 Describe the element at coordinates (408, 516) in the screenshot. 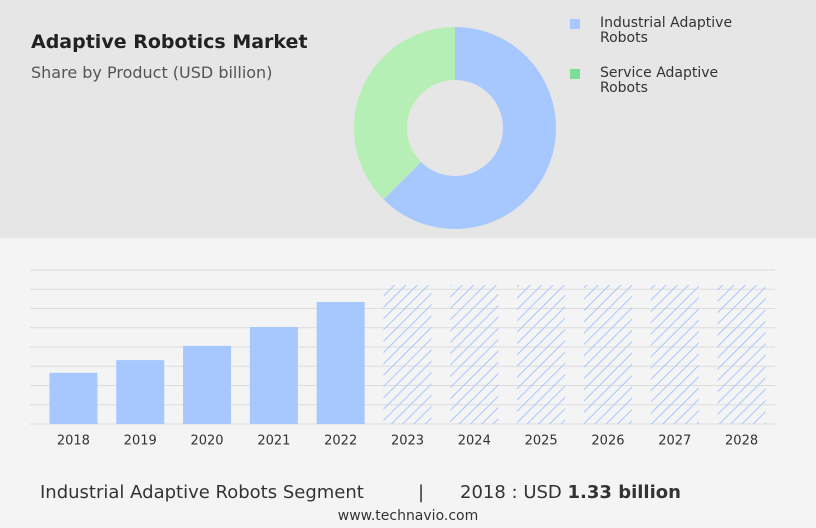

I see `source: www.technavio.com` at that location.